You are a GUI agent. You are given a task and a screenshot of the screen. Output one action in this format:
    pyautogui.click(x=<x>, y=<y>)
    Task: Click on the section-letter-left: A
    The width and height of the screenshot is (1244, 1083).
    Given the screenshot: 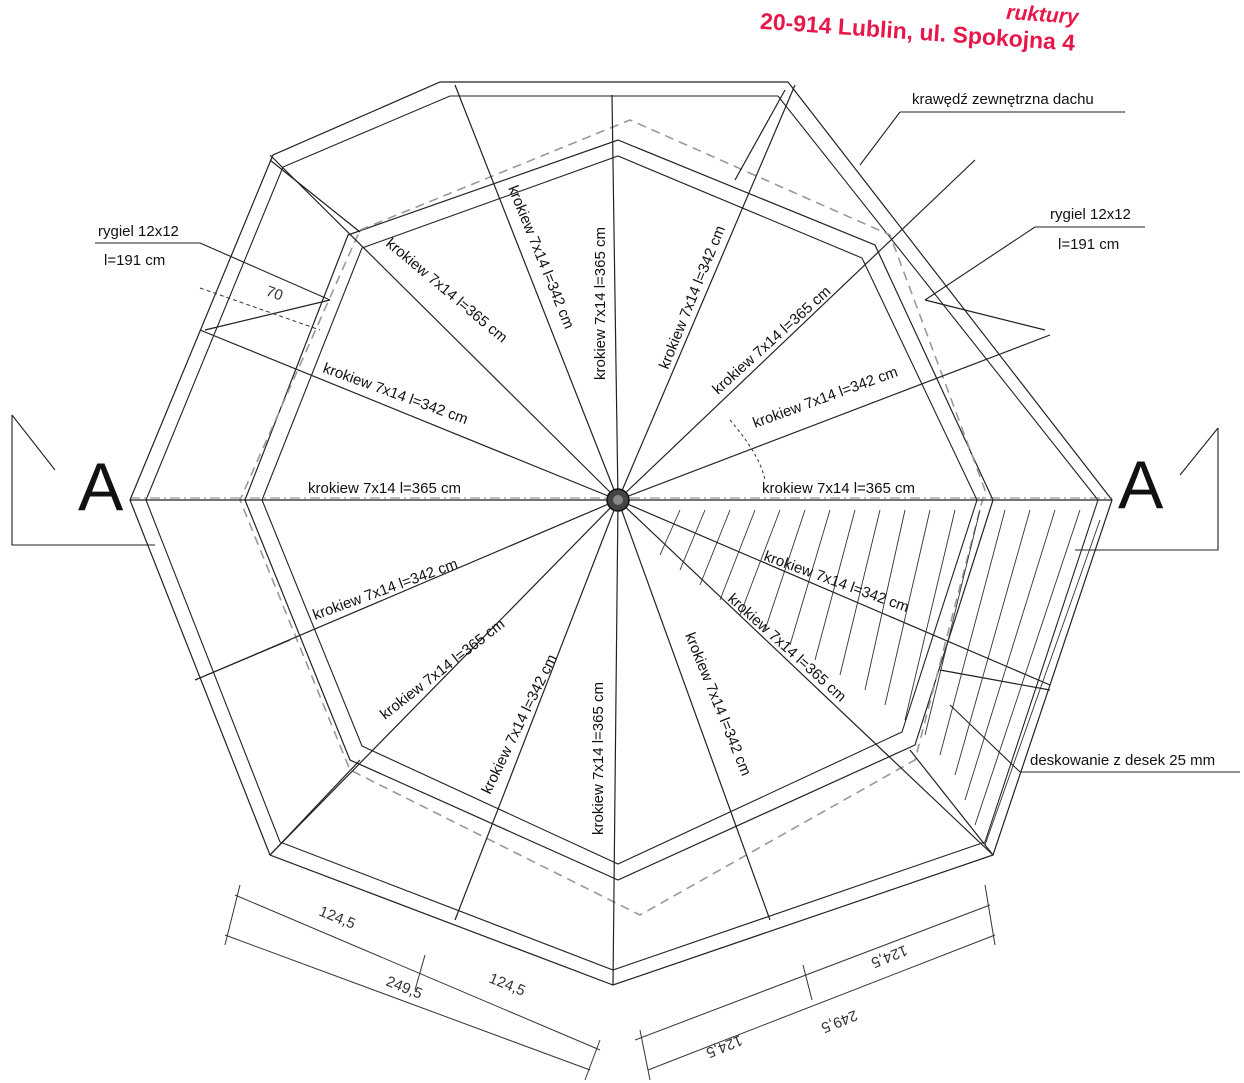 What is the action you would take?
    pyautogui.click(x=101, y=487)
    